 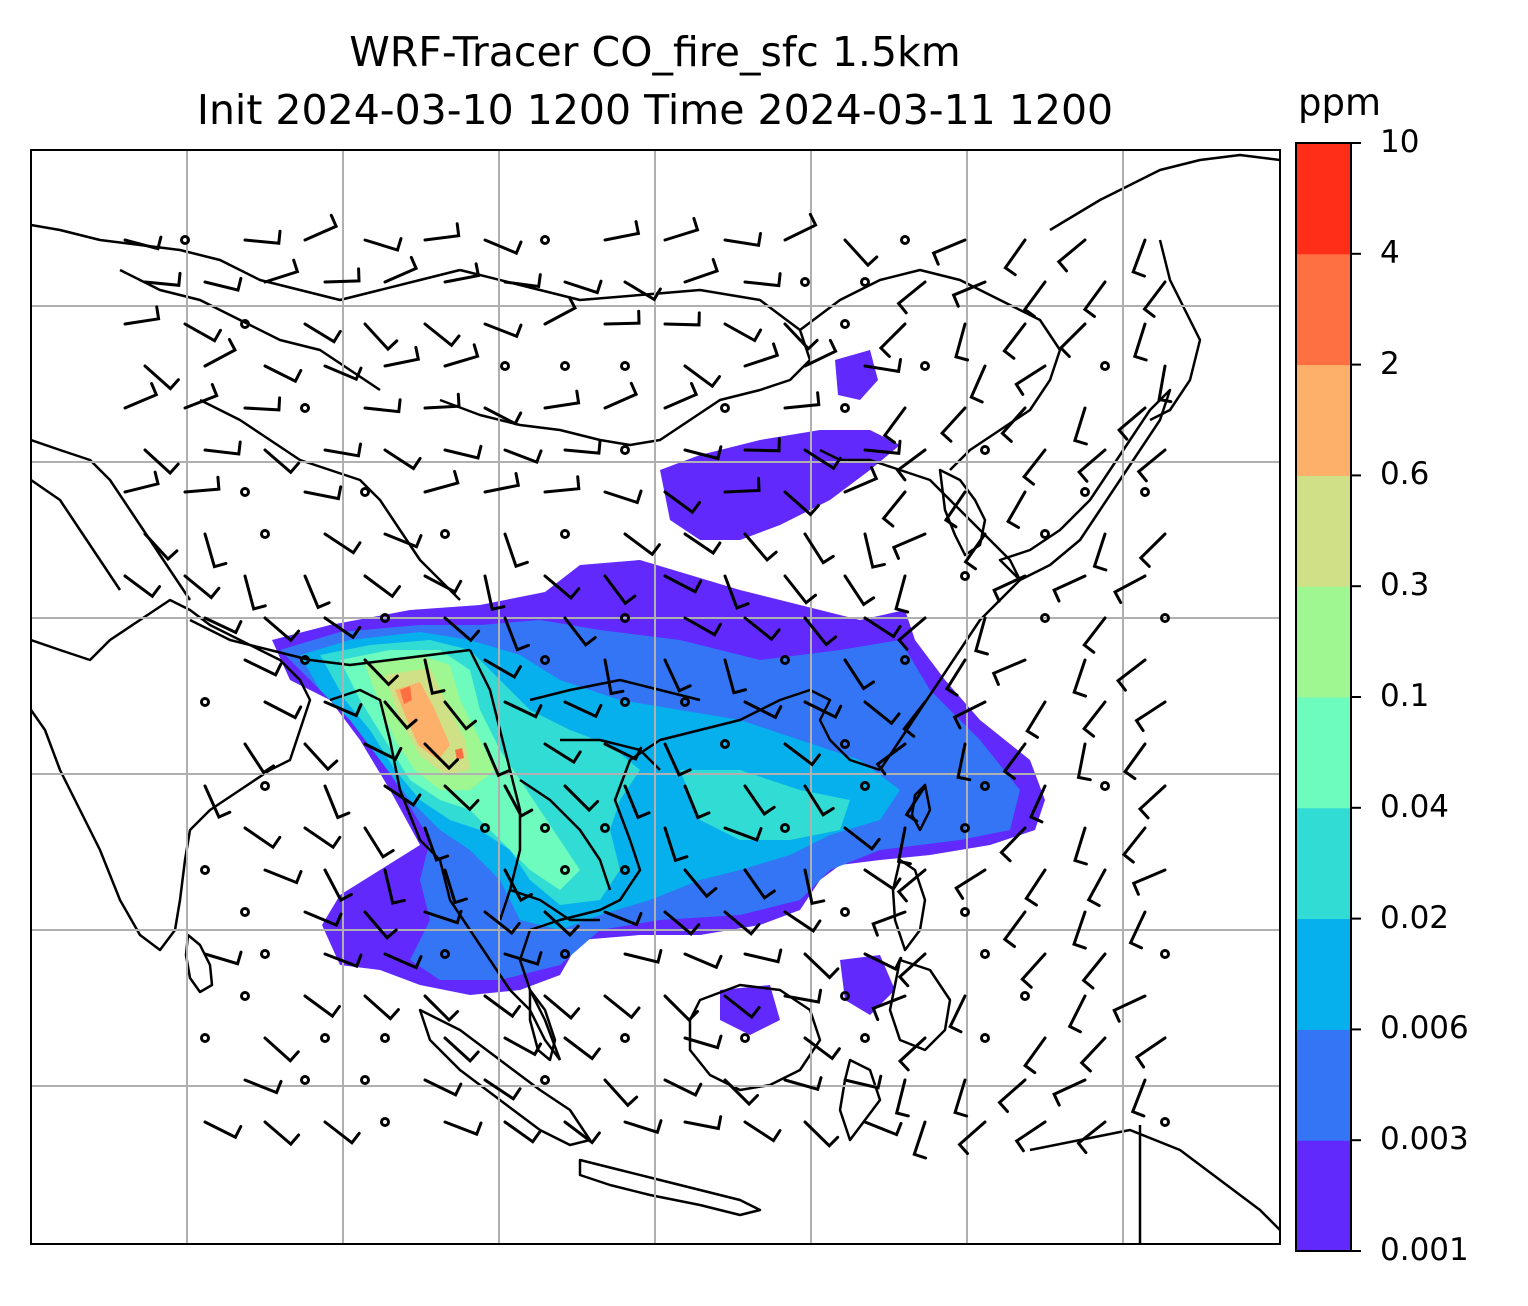 What do you see at coordinates (459, 754) in the screenshot?
I see `plume-level-2-b` at bounding box center [459, 754].